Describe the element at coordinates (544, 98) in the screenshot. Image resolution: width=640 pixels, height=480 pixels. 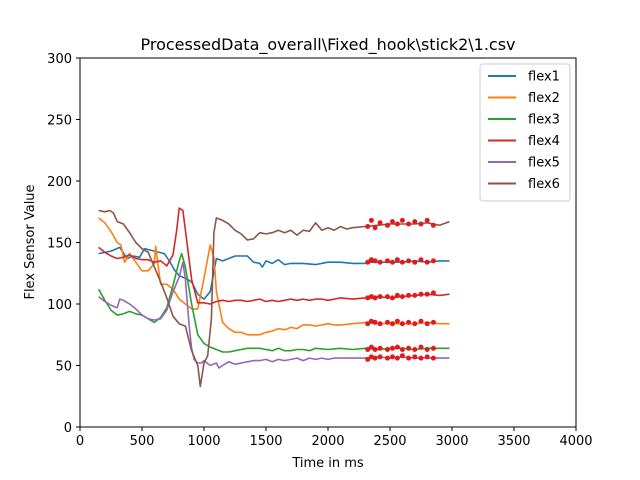
I see `legend-entry-label: flex2` at that location.